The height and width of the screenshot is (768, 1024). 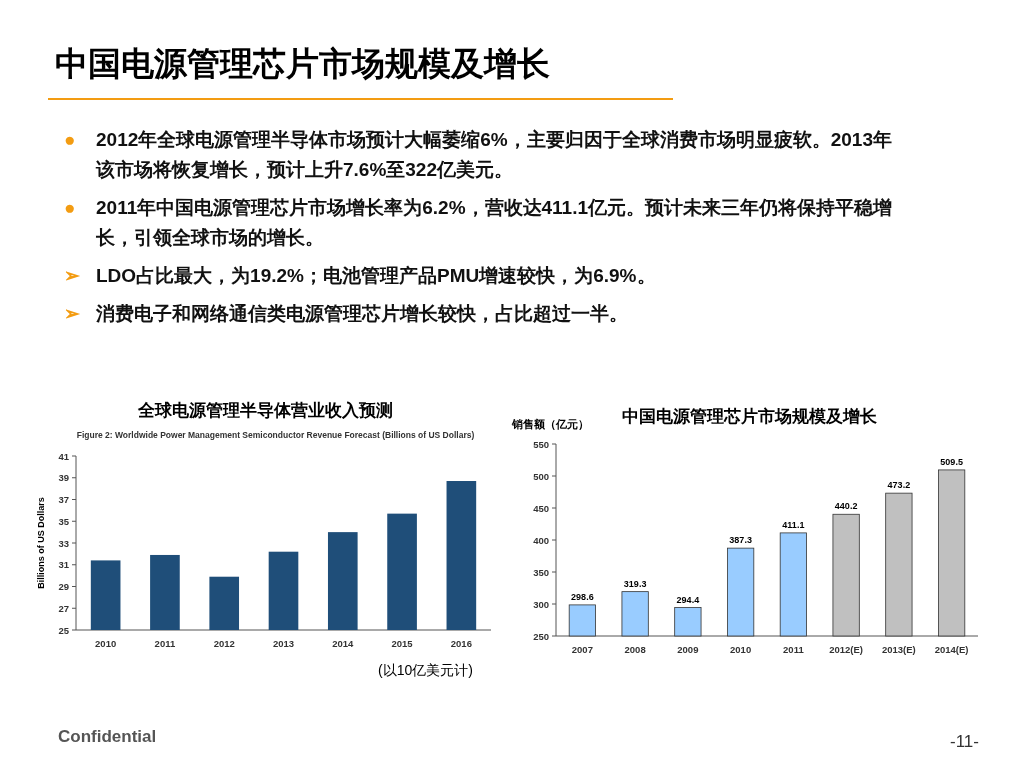 I want to click on y-tick-label: 35, so click(x=64, y=521).